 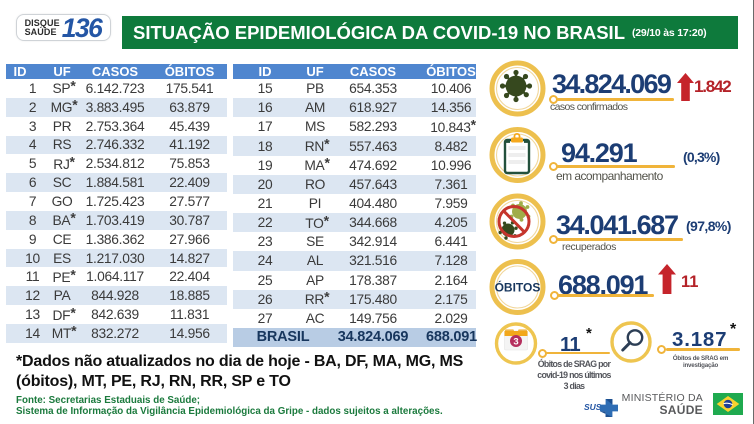 I want to click on svg-text: ÓBITOS, so click(x=518, y=287).